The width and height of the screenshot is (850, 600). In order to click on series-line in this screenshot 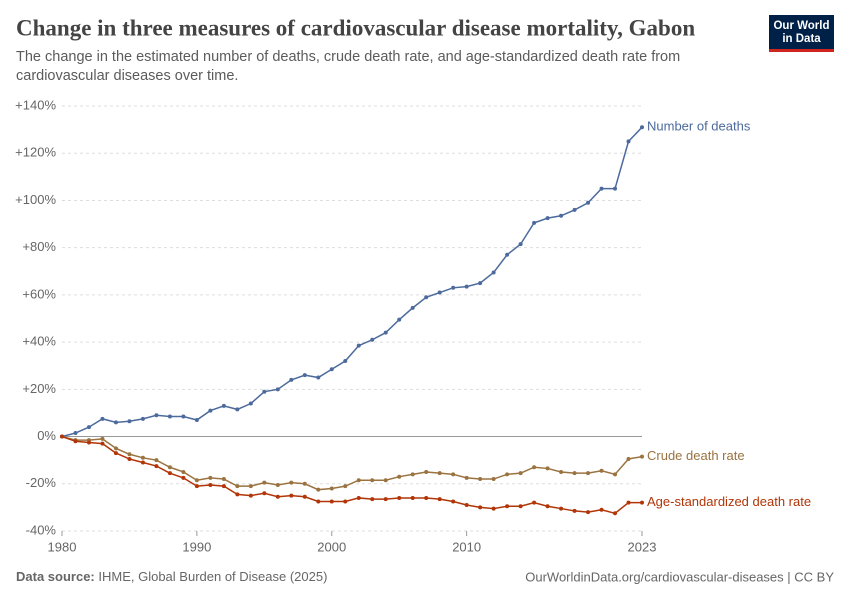, I will do `click(351, 475)`.